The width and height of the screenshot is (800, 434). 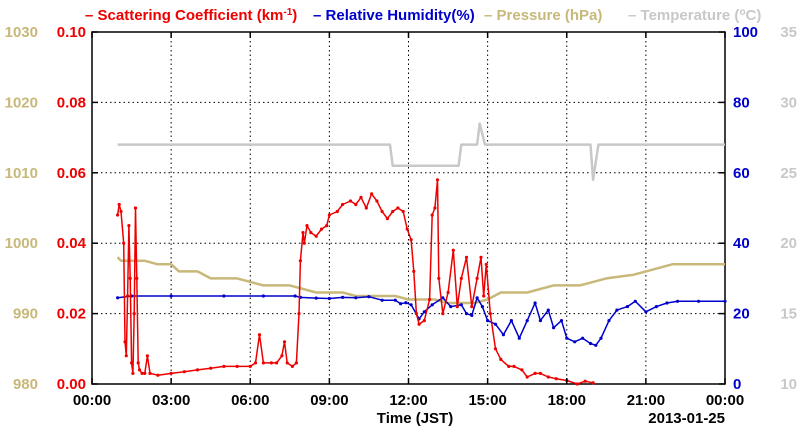 I want to click on pressure-axis-tick-label: 1010, so click(x=21, y=173).